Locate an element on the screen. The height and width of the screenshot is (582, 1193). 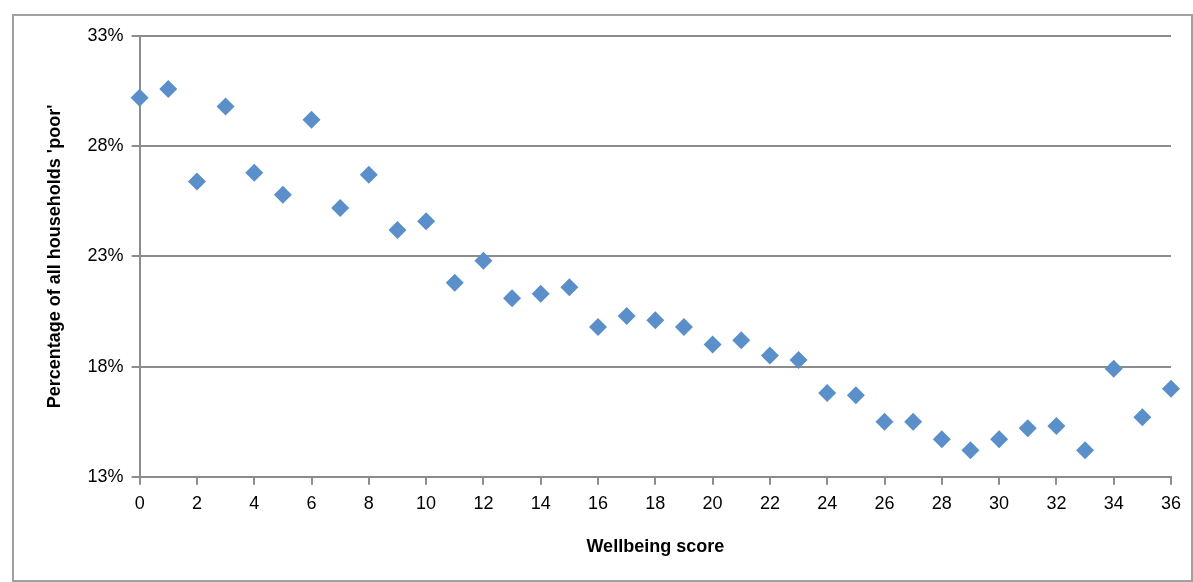
x-tick-label: 34 is located at coordinates (1113, 502).